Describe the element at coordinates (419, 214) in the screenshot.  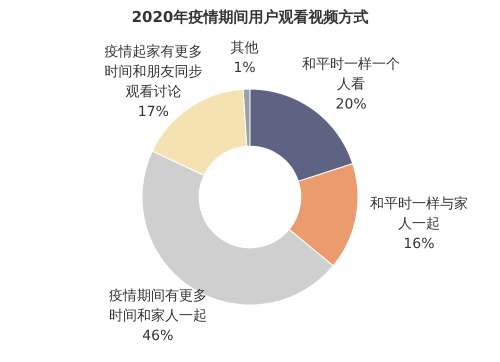
I see `slice-label: 和平时一样与家人一起` at that location.